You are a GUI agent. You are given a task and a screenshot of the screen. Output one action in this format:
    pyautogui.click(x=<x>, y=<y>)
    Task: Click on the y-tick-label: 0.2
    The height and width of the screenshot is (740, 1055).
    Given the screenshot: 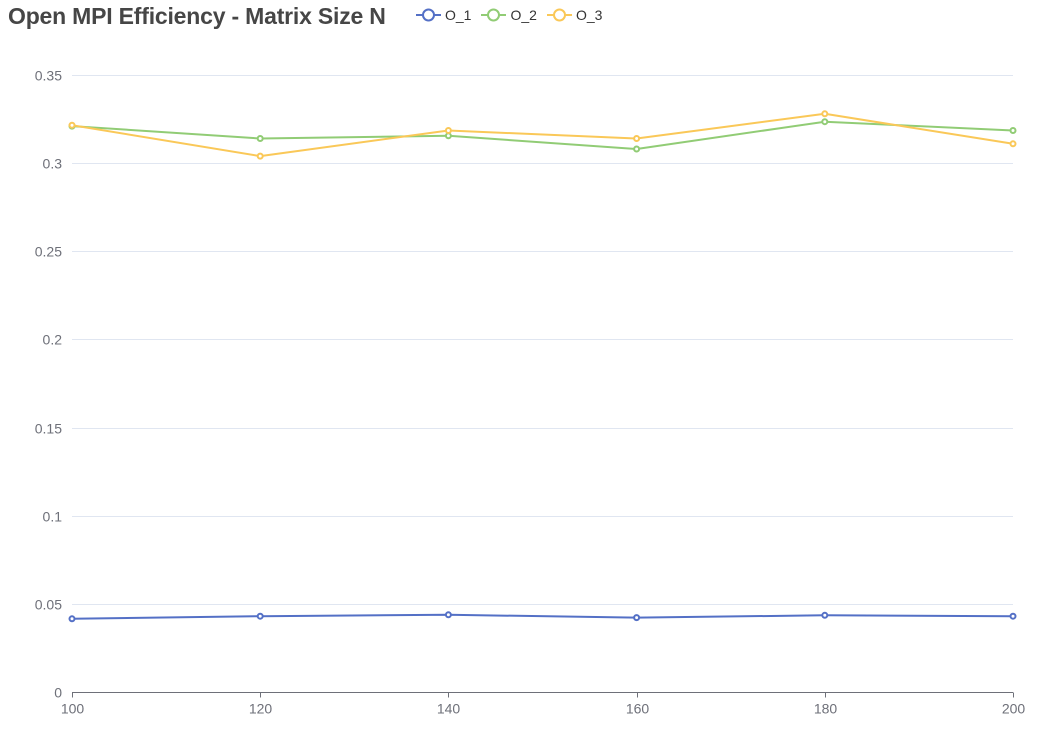 What is the action you would take?
    pyautogui.click(x=53, y=340)
    